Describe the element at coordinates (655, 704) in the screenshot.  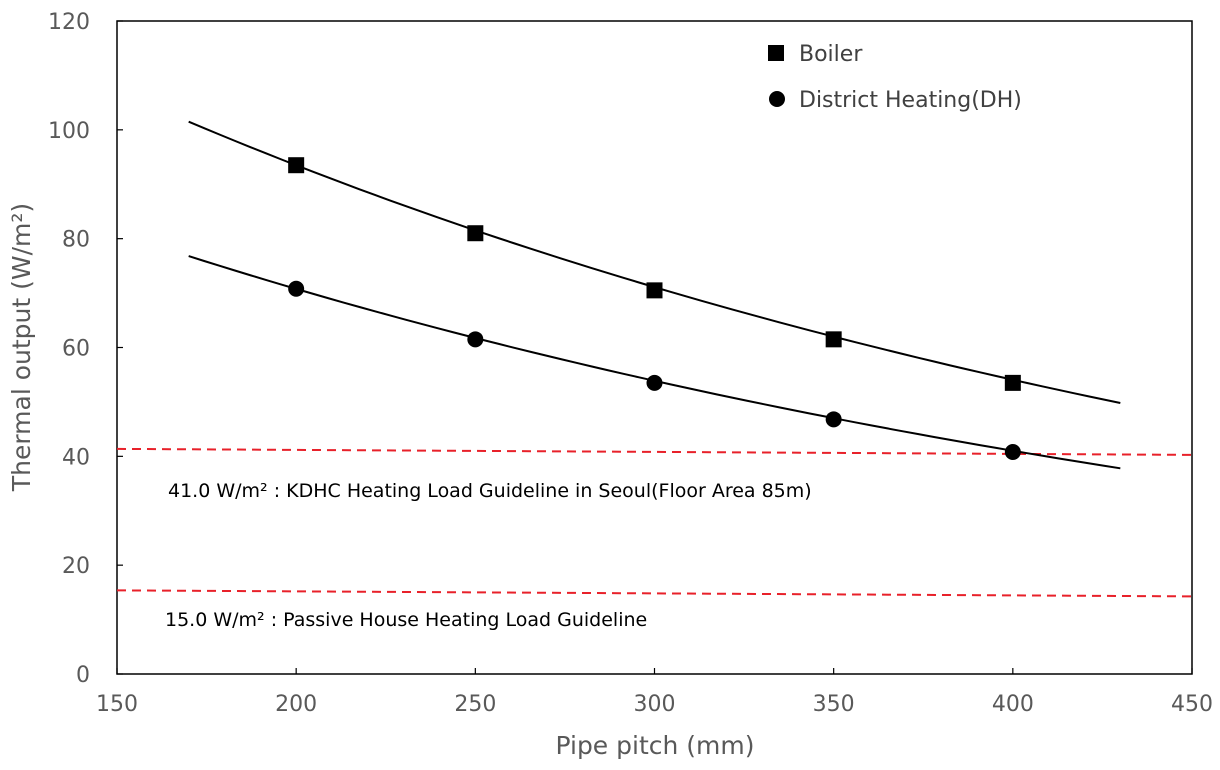
I see `x-tick-label: 300` at that location.